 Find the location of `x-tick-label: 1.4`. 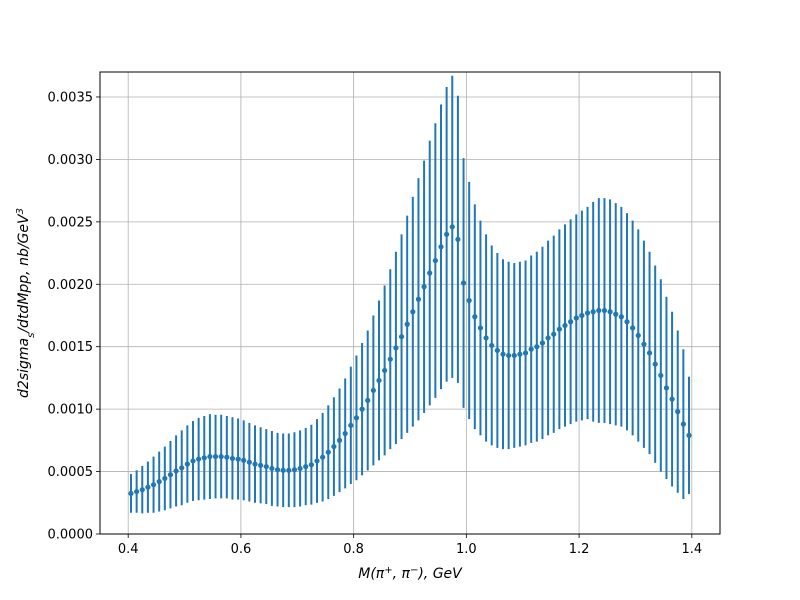

x-tick-label: 1.4 is located at coordinates (691, 549).